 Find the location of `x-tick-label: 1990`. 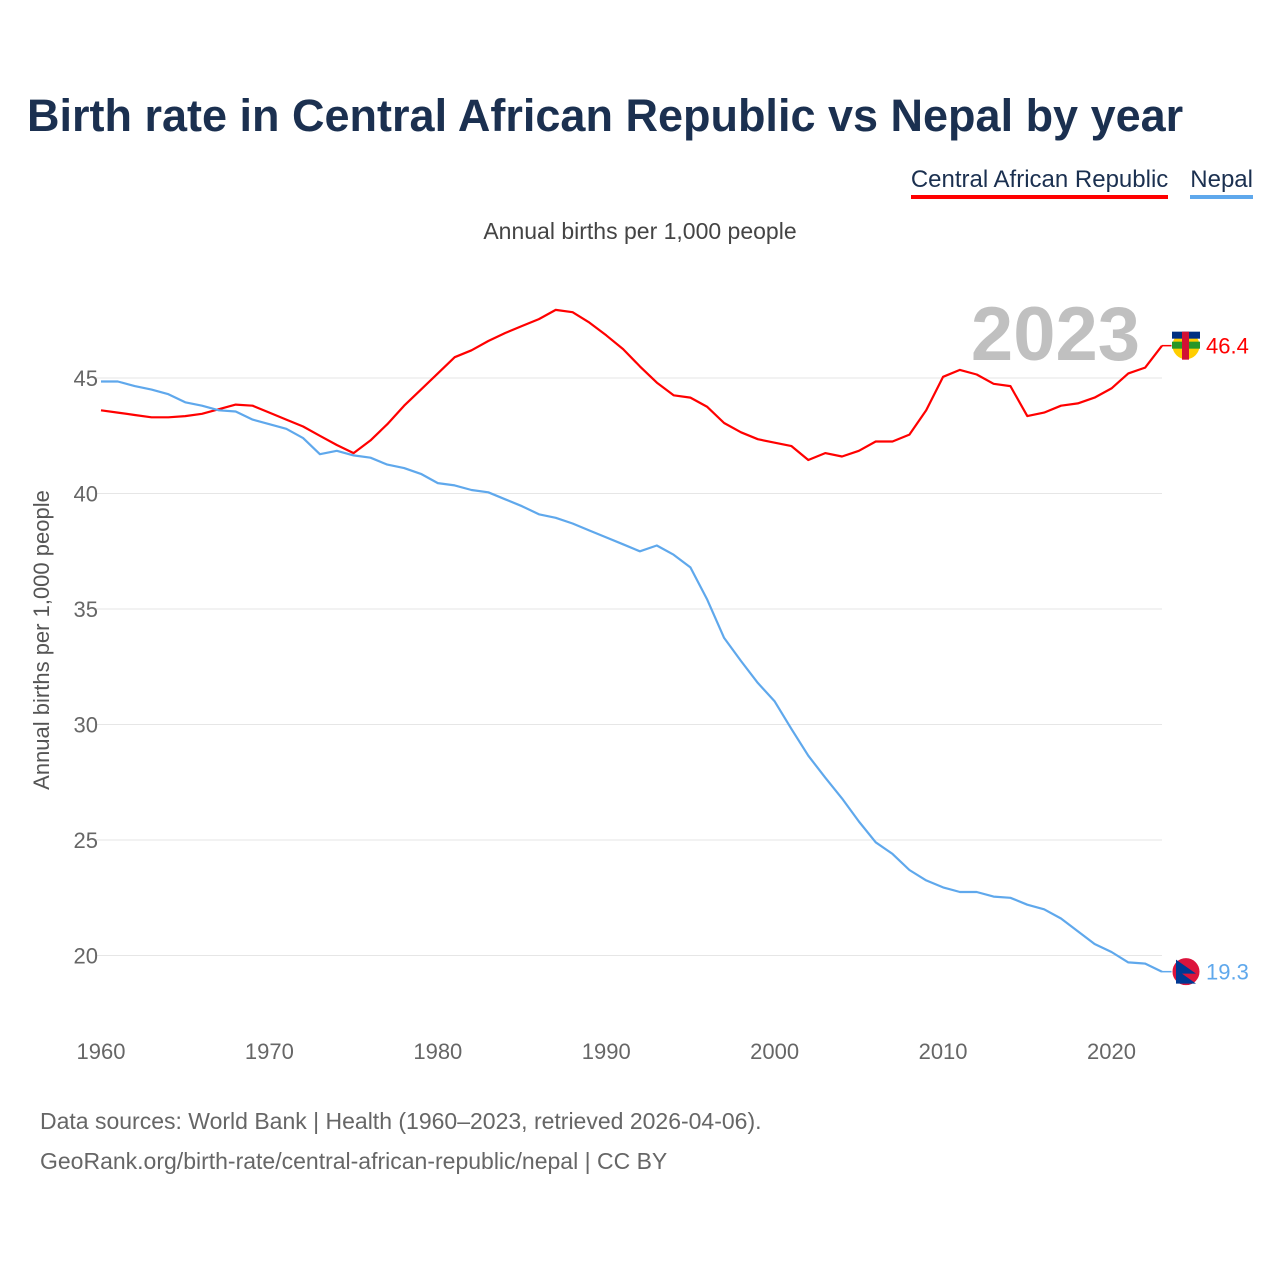

x-tick-label: 1990 is located at coordinates (606, 1051).